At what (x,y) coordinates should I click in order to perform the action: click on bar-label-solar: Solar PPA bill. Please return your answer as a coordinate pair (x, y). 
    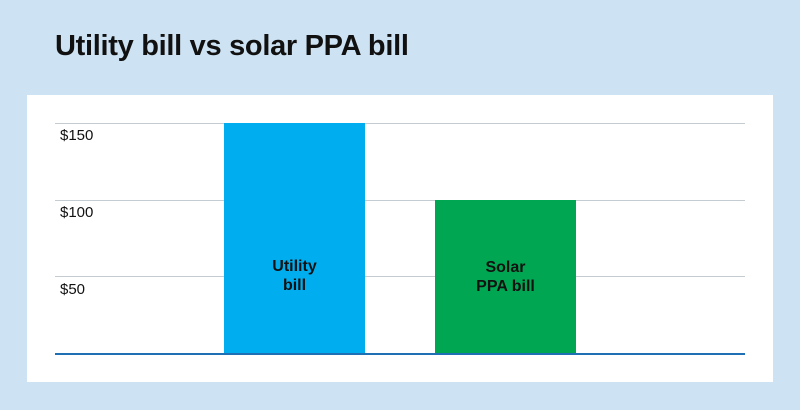
    Looking at the image, I should click on (505, 277).